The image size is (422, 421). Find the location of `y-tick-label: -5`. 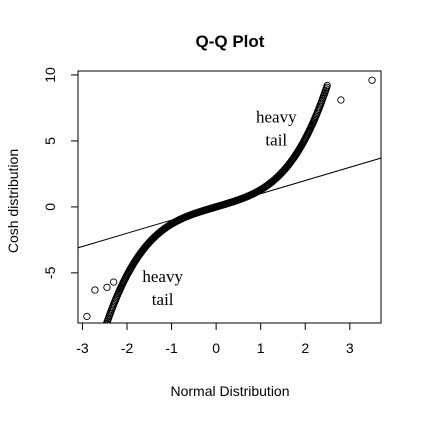

y-tick-label: -5 is located at coordinates (50, 272).